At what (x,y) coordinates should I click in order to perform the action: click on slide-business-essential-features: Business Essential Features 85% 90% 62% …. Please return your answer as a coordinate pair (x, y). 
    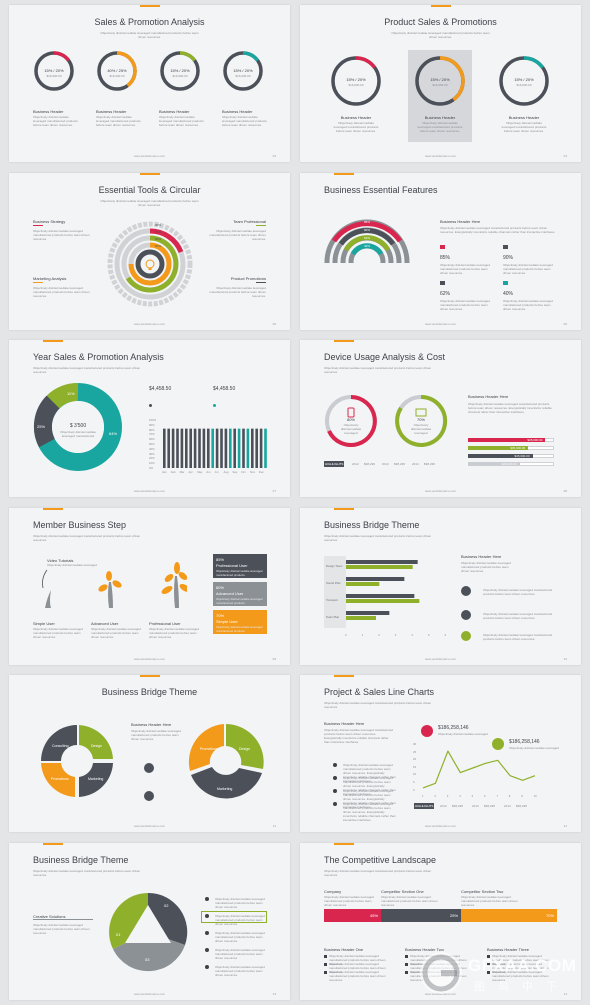
    Looking at the image, I should click on (440, 251).